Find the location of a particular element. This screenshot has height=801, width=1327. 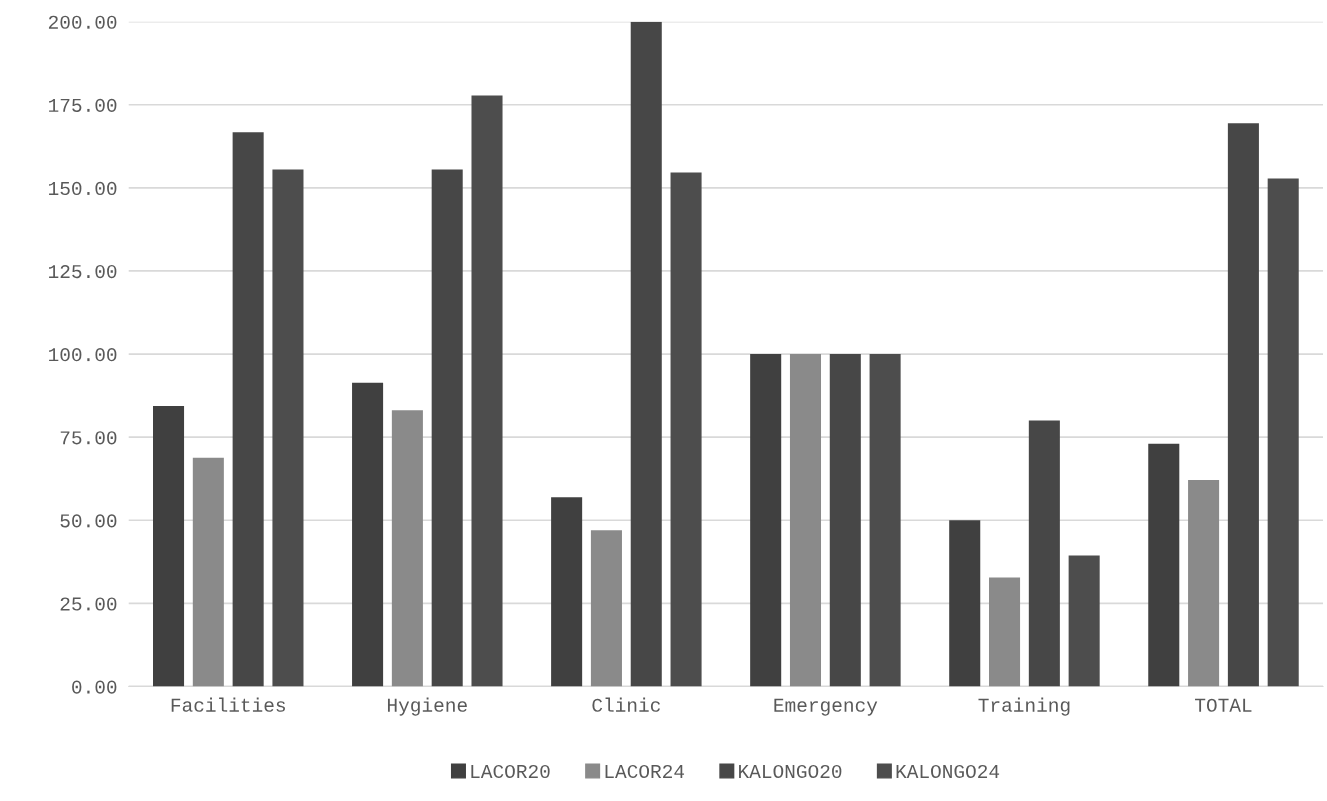

x-tick-label: Hygiene is located at coordinates (427, 706).